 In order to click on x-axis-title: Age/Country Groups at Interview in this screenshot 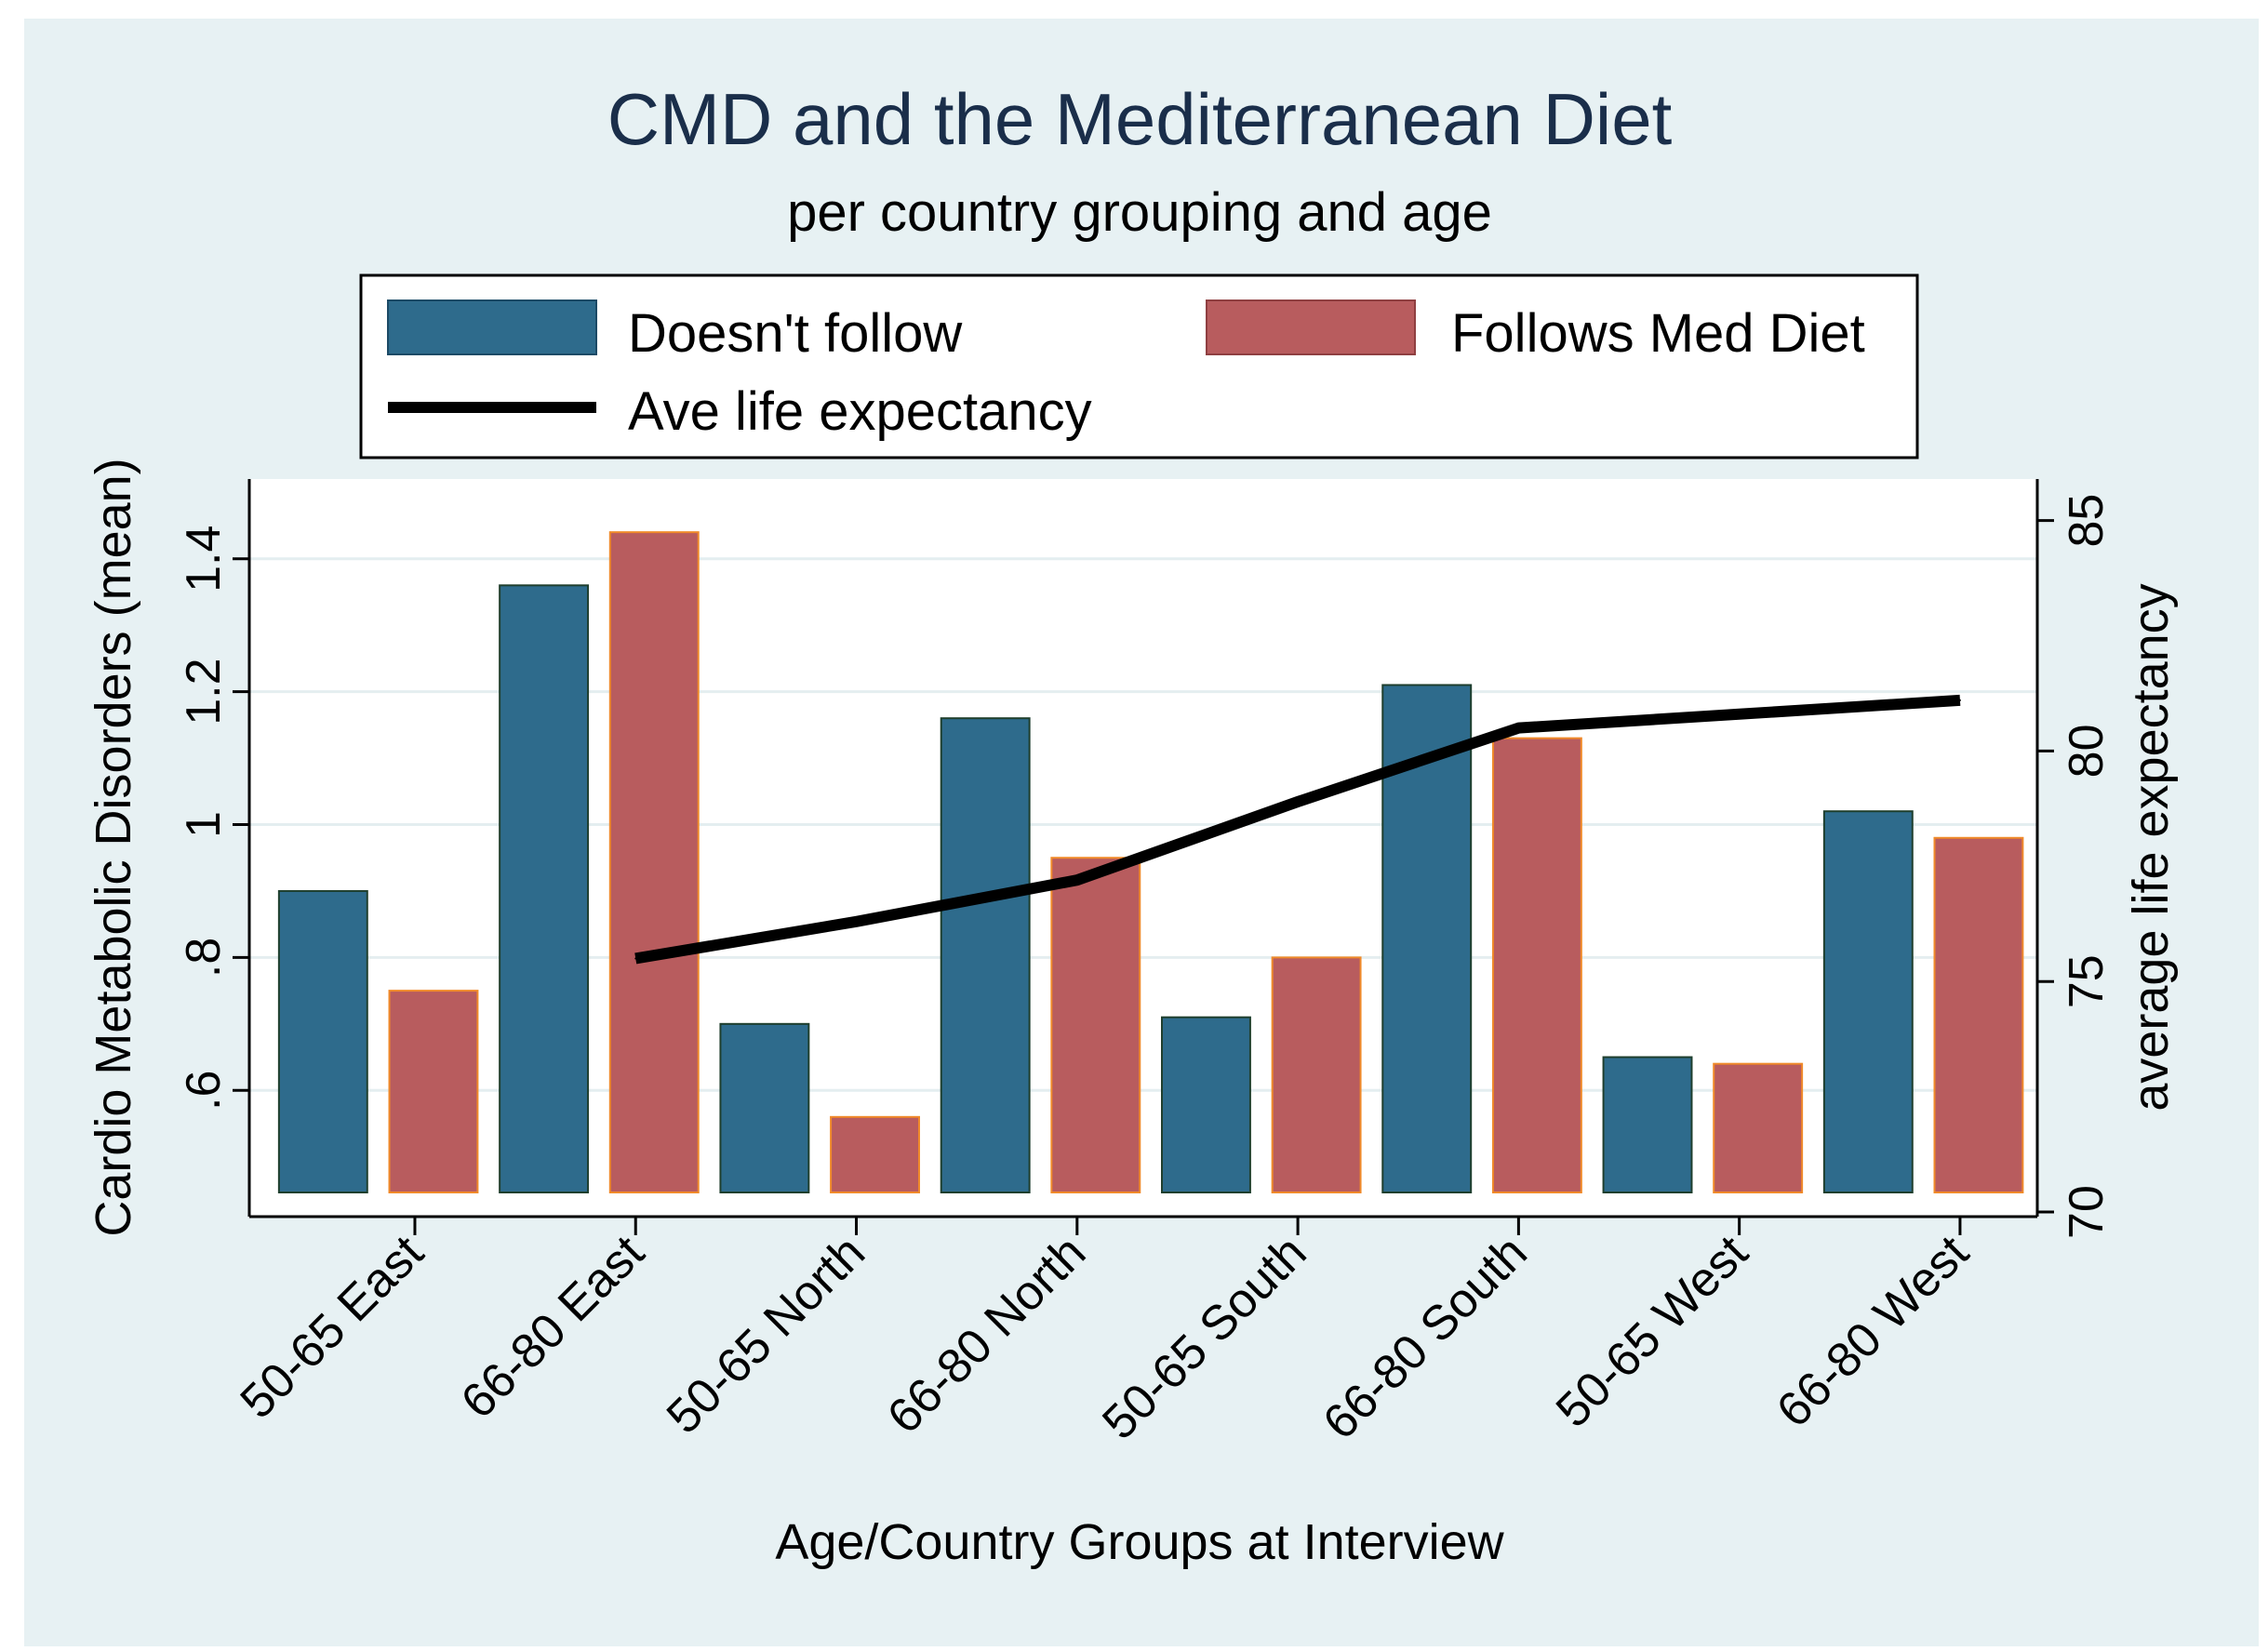, I will do `click(1139, 1542)`.